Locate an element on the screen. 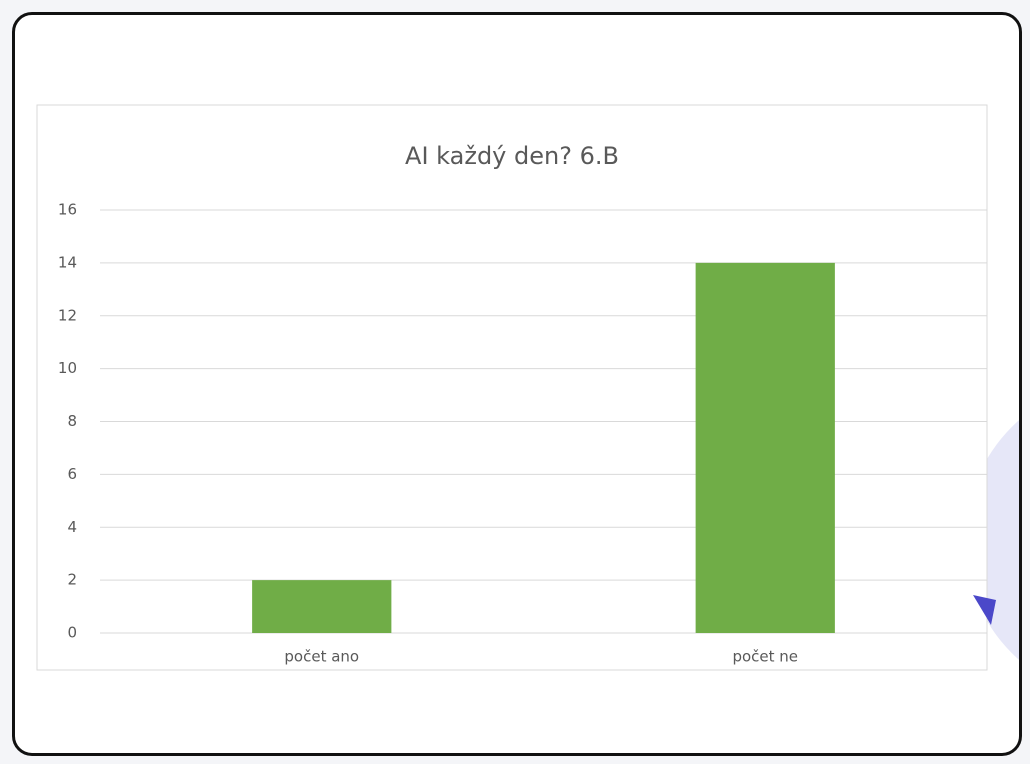 The image size is (1030, 764). y-tick-label: 2 is located at coordinates (72, 580).